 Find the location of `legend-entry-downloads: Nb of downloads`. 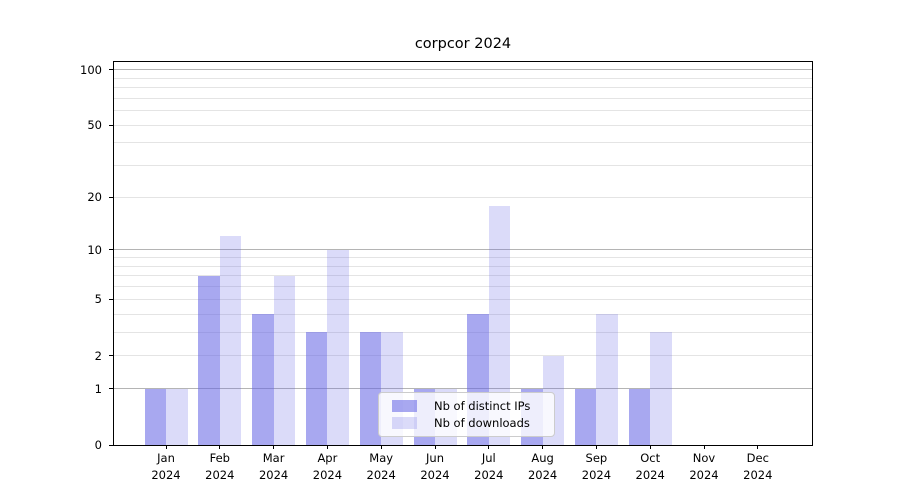

legend-entry-downloads: Nb of downloads is located at coordinates (469, 423).